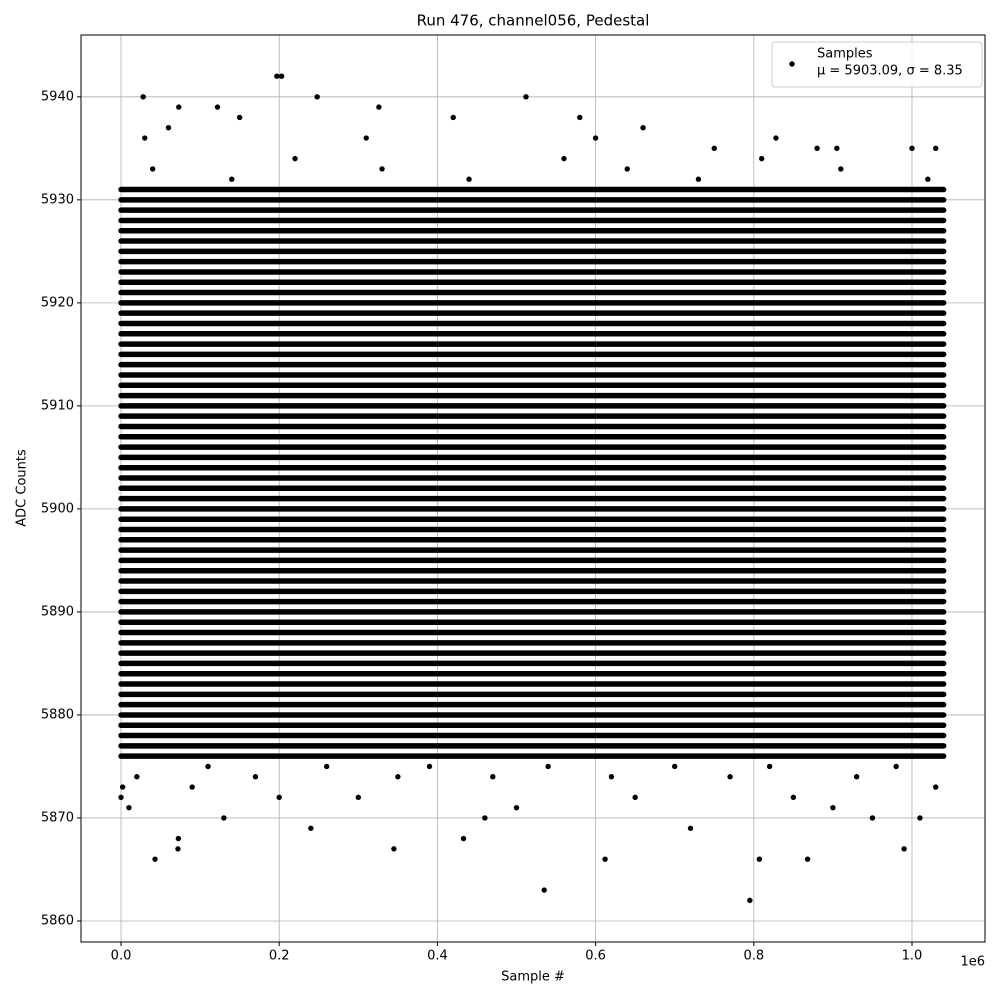 The image size is (1000, 1004). What do you see at coordinates (121, 956) in the screenshot?
I see `x-tick-label: 0.0` at bounding box center [121, 956].